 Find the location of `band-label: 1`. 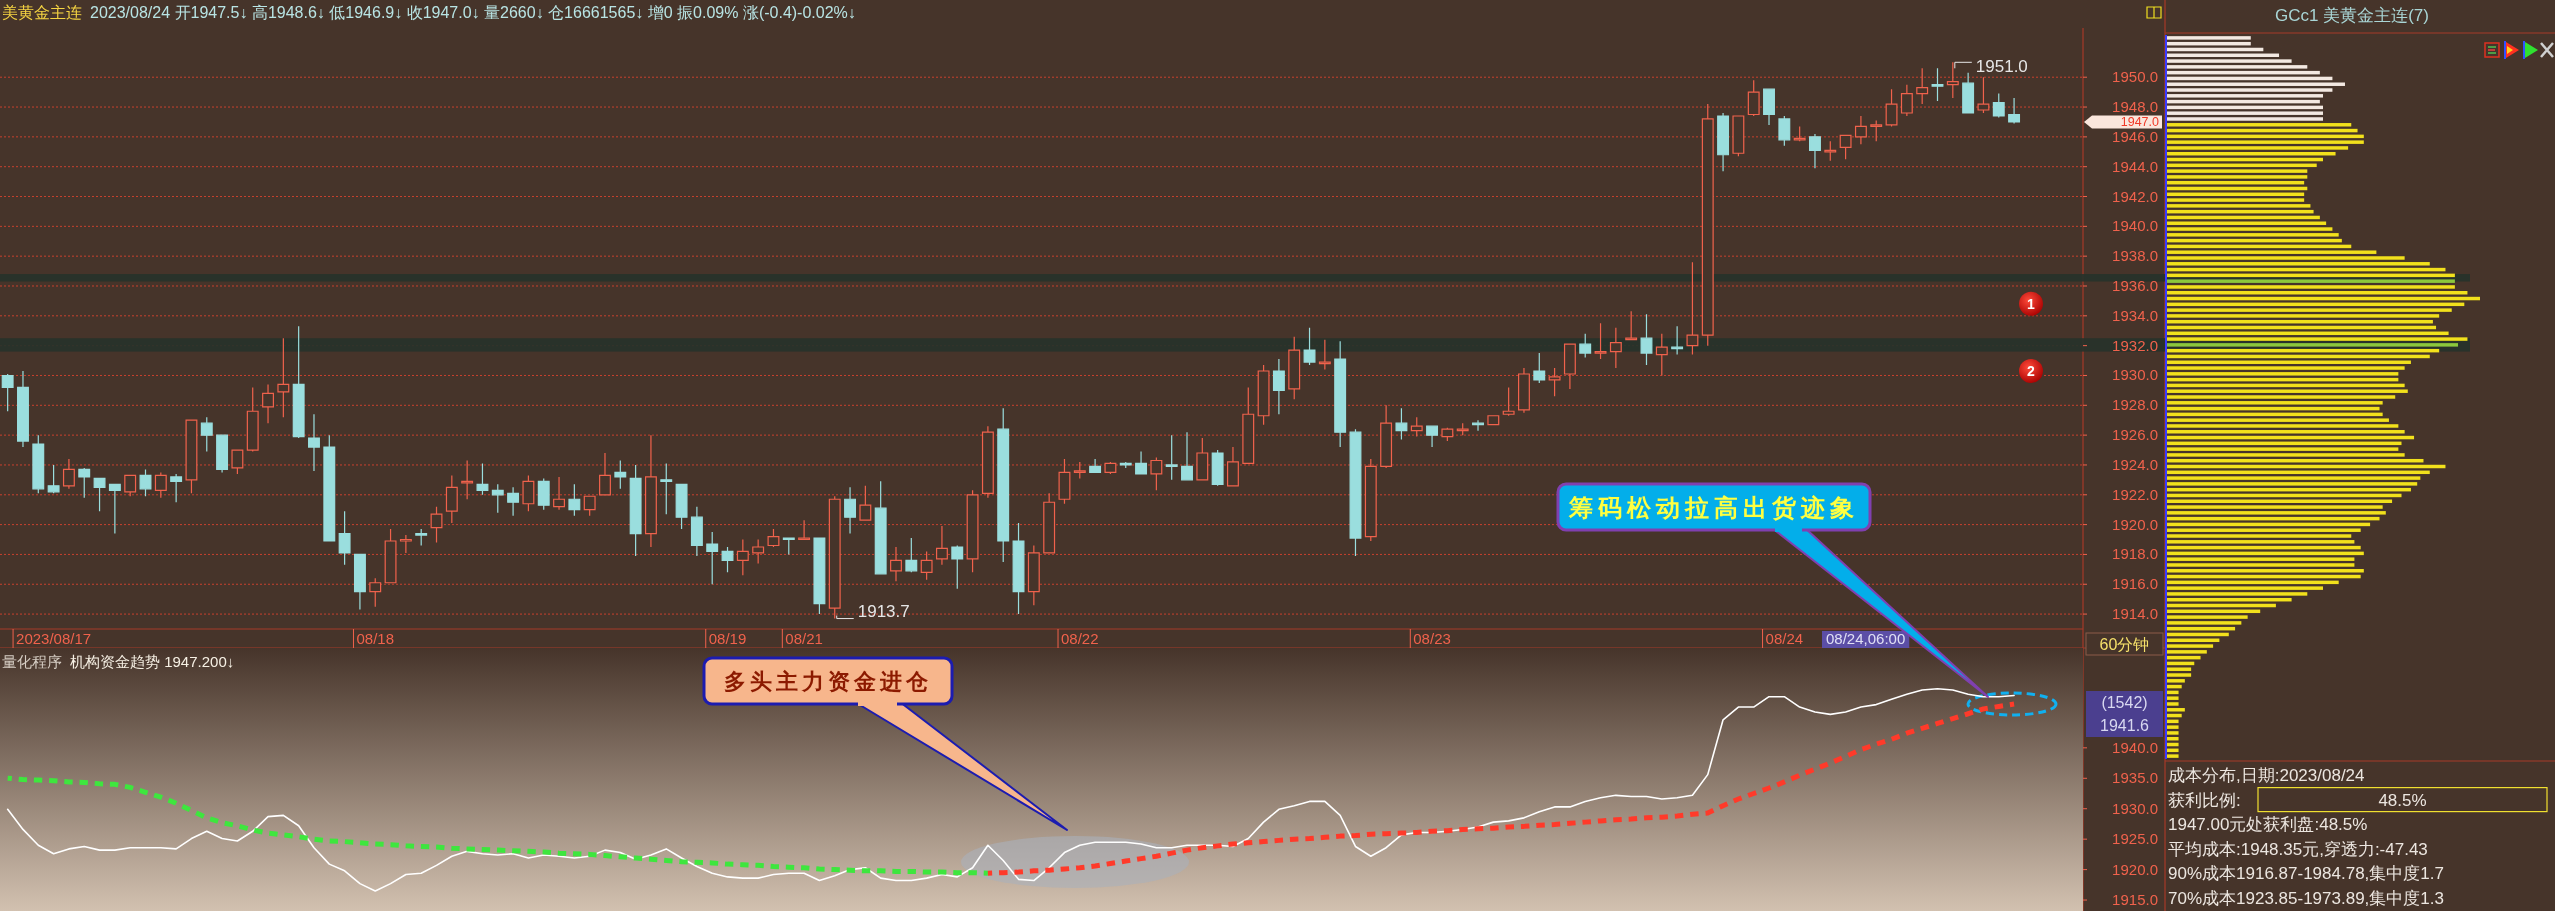

band-label: 1 is located at coordinates (2031, 303).